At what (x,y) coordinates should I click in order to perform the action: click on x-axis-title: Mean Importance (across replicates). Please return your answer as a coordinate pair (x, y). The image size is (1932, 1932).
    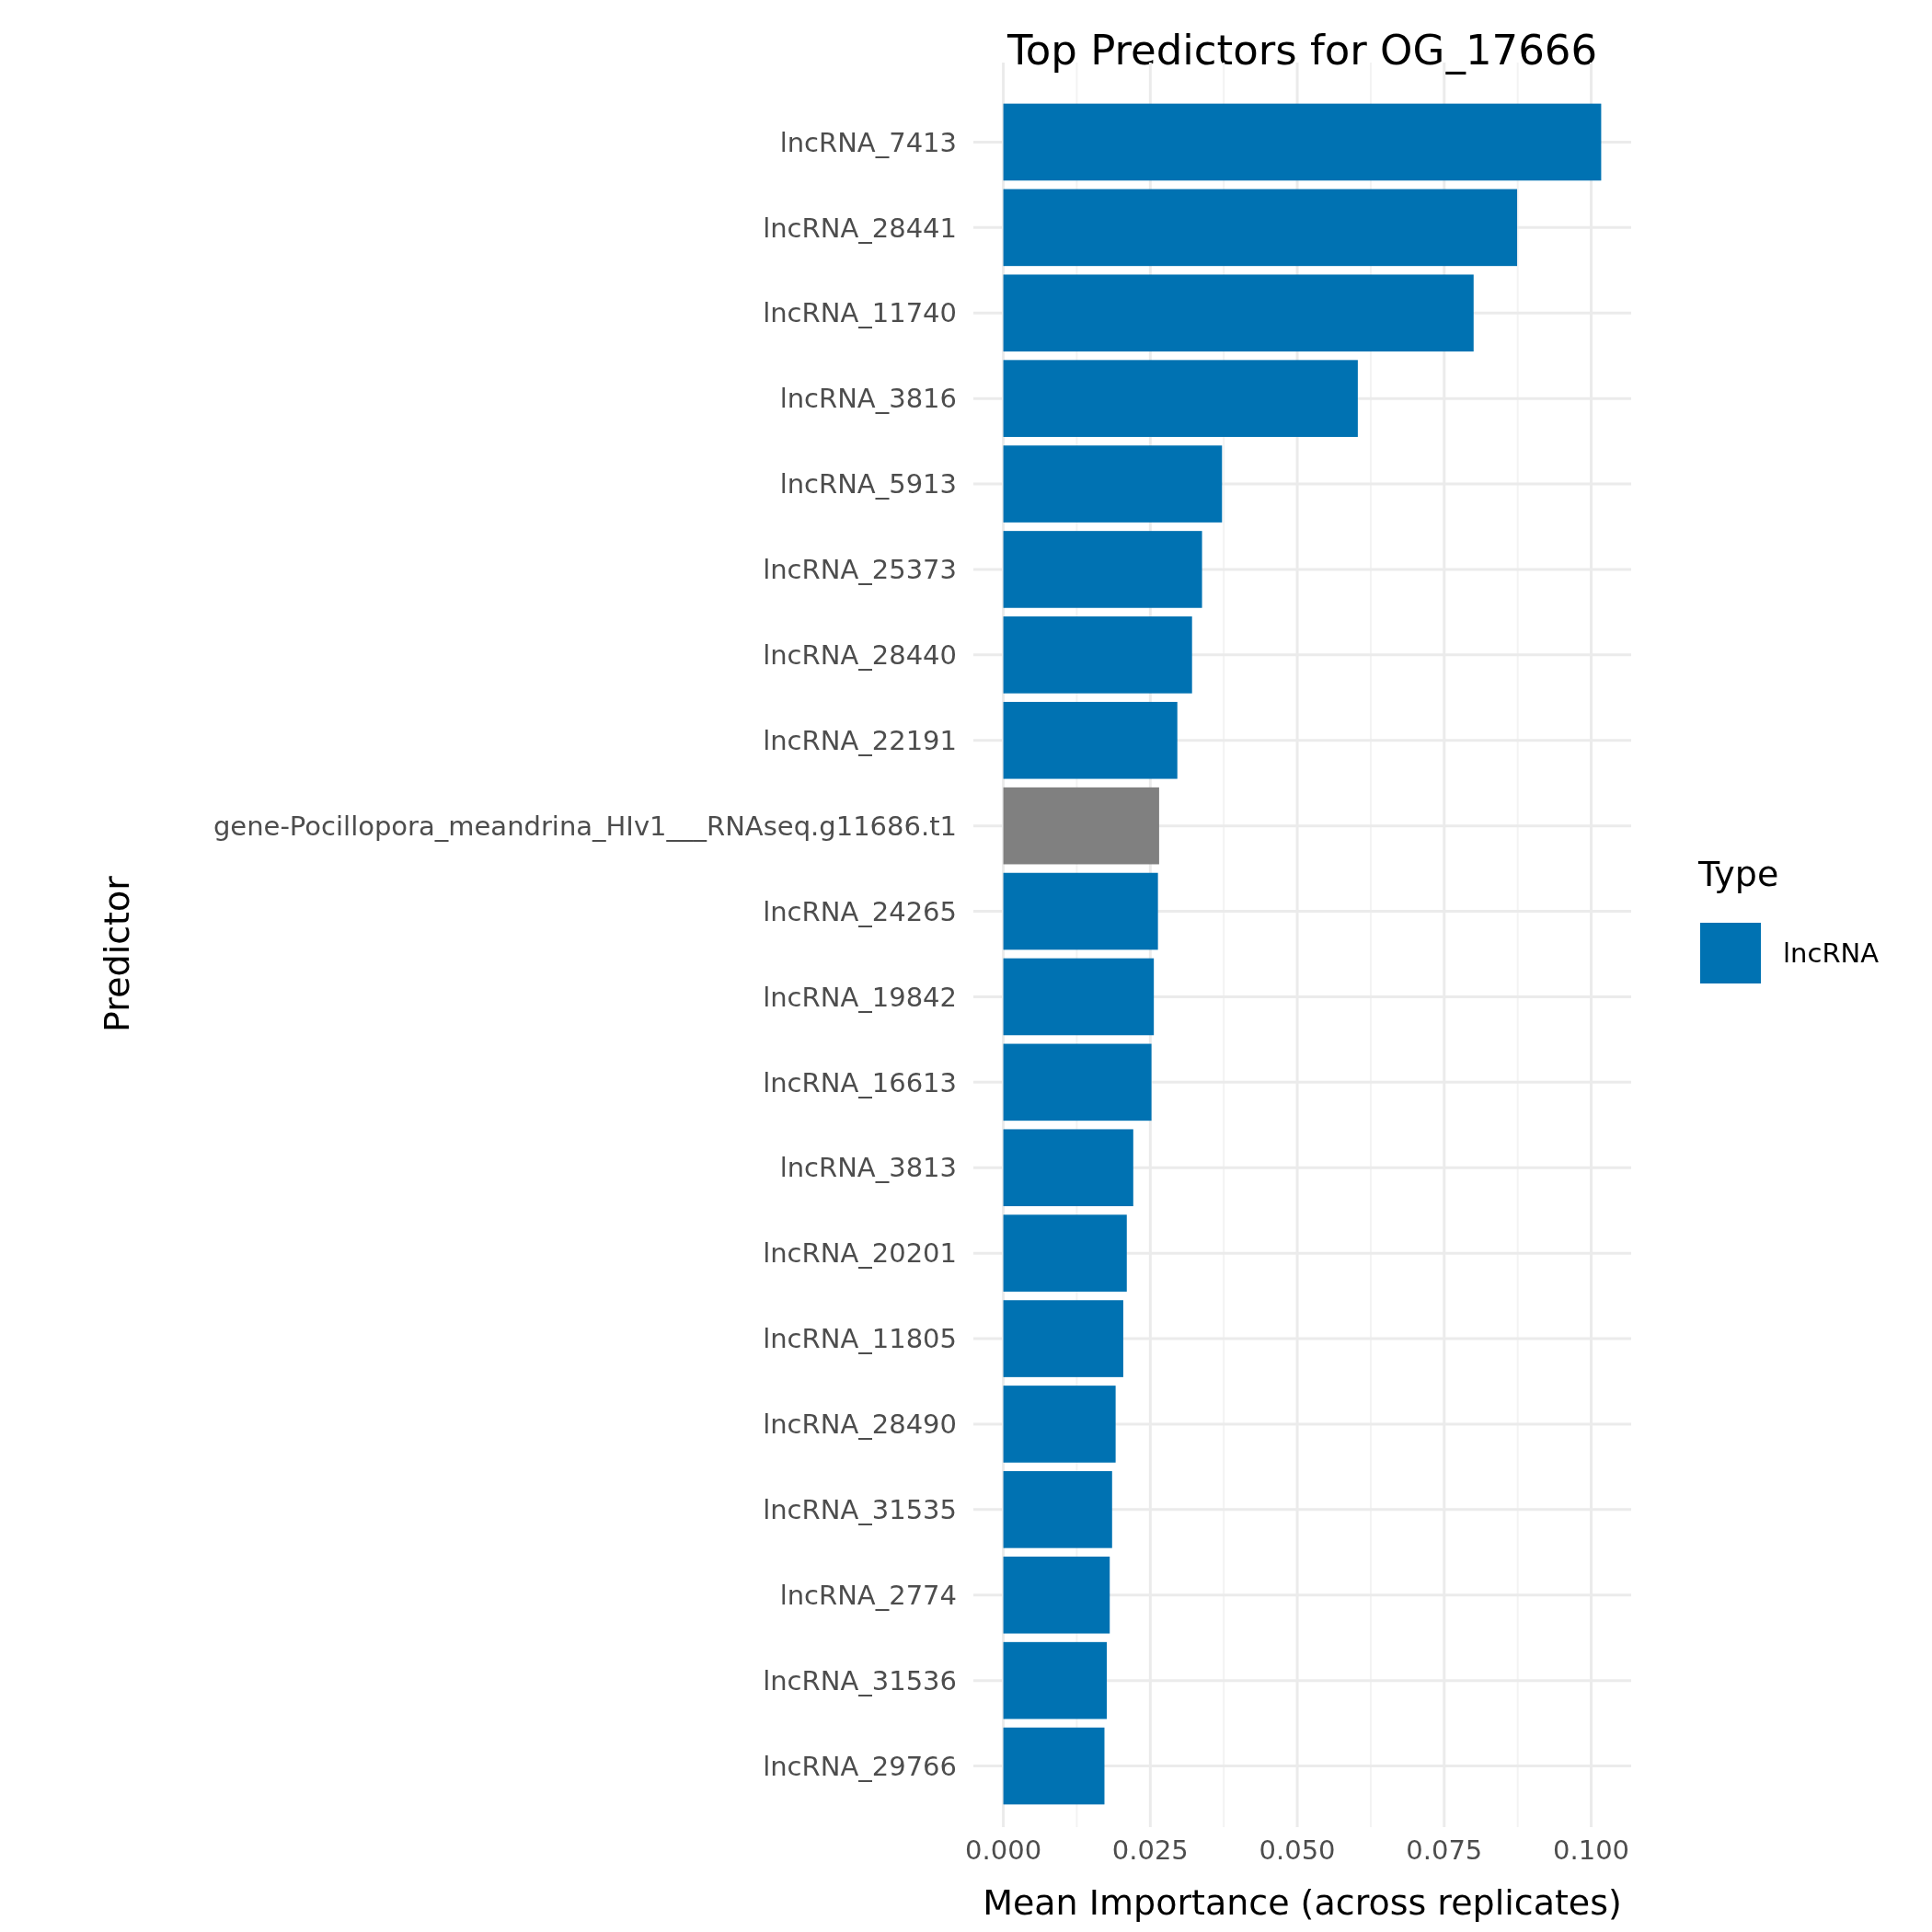
    Looking at the image, I should click on (1302, 1902).